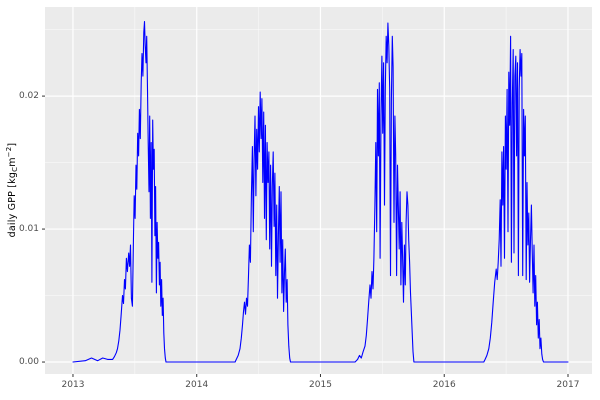 The image size is (600, 400). Describe the element at coordinates (568, 385) in the screenshot. I see `x-tick-label: 2017` at that location.